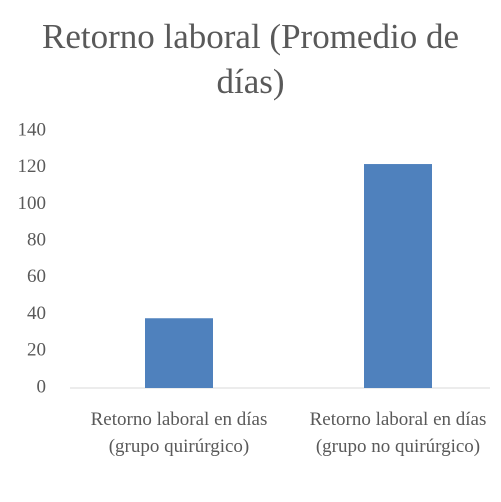 This screenshot has width=501, height=502. What do you see at coordinates (36, 276) in the screenshot?
I see `y-tick-label: 60` at bounding box center [36, 276].